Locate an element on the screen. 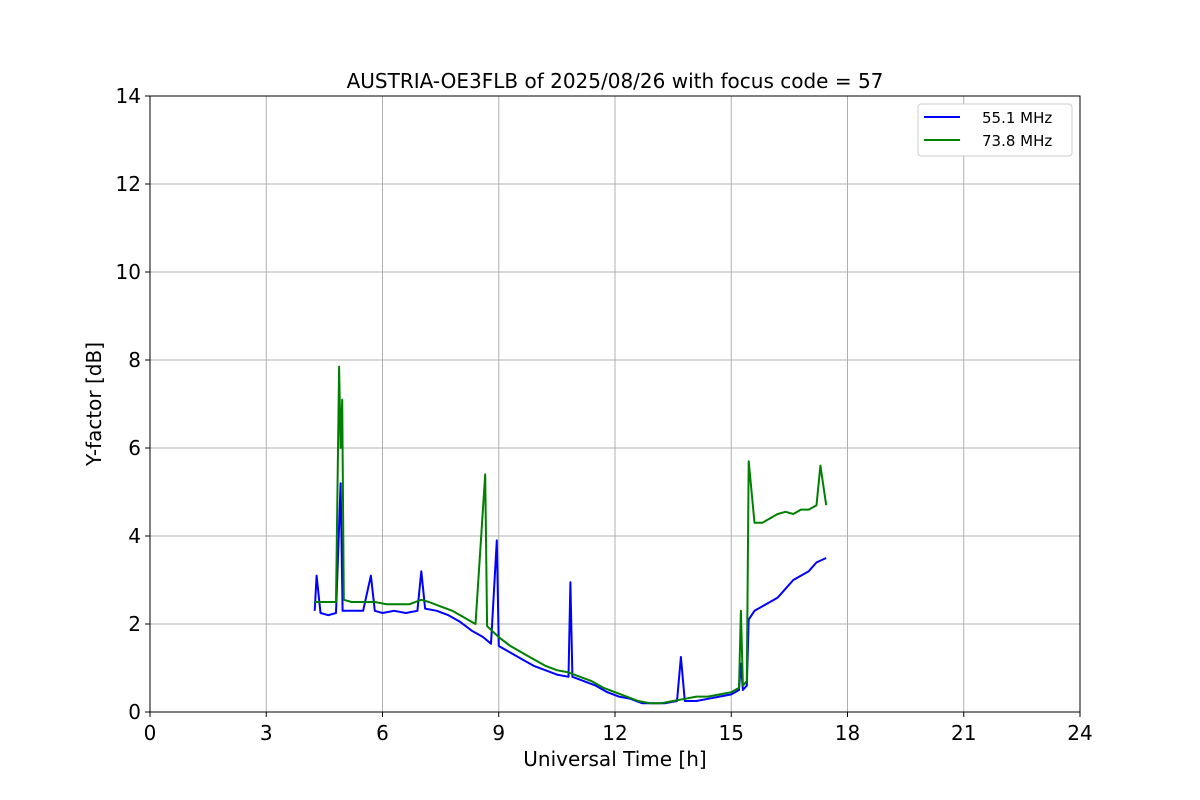  y-axis-ticks: 0 2 4 6 8 10 12 14 is located at coordinates (133, 404).